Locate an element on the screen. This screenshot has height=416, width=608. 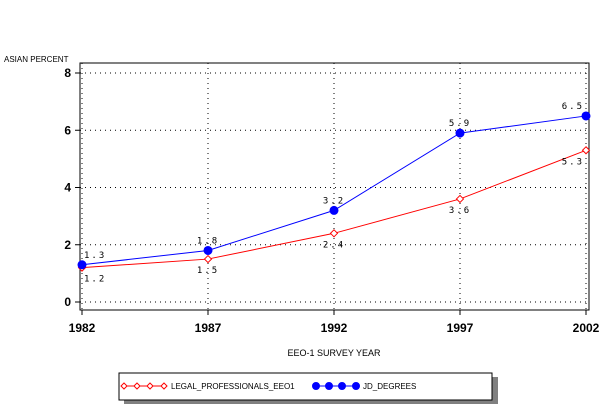
legend-item: LEGAL_PROFESSIONALS_EEO1 is located at coordinates (207, 386).